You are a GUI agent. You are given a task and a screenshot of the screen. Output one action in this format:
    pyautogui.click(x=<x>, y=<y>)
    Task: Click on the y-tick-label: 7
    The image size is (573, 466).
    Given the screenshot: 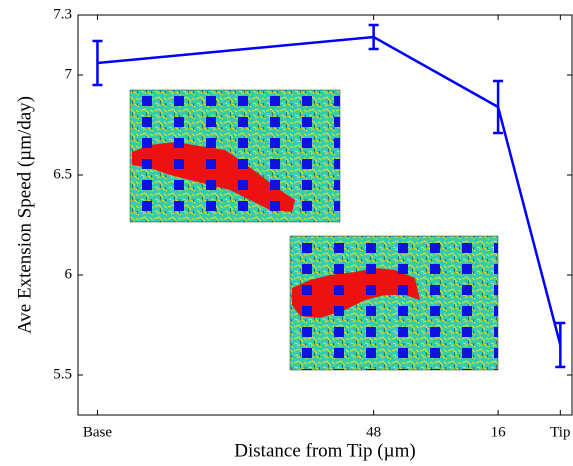 What is the action you would take?
    pyautogui.click(x=69, y=74)
    